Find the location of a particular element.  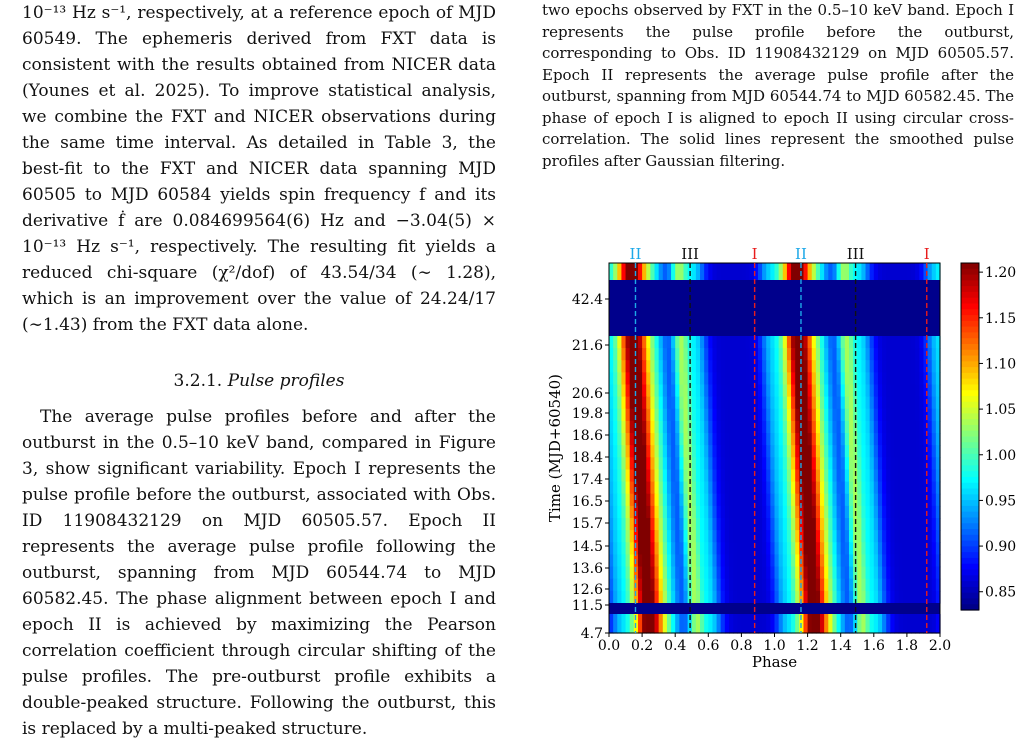

x-tick-label: 1.0 is located at coordinates (774, 646).